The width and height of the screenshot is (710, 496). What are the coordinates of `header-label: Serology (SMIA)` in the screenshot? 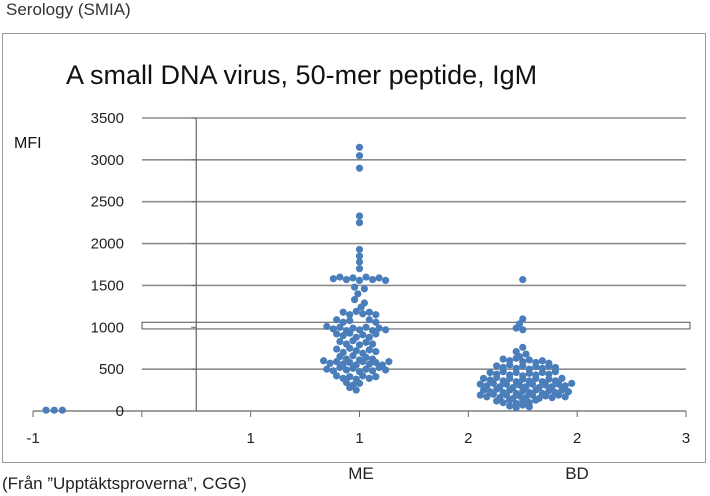 It's located at (68, 9).